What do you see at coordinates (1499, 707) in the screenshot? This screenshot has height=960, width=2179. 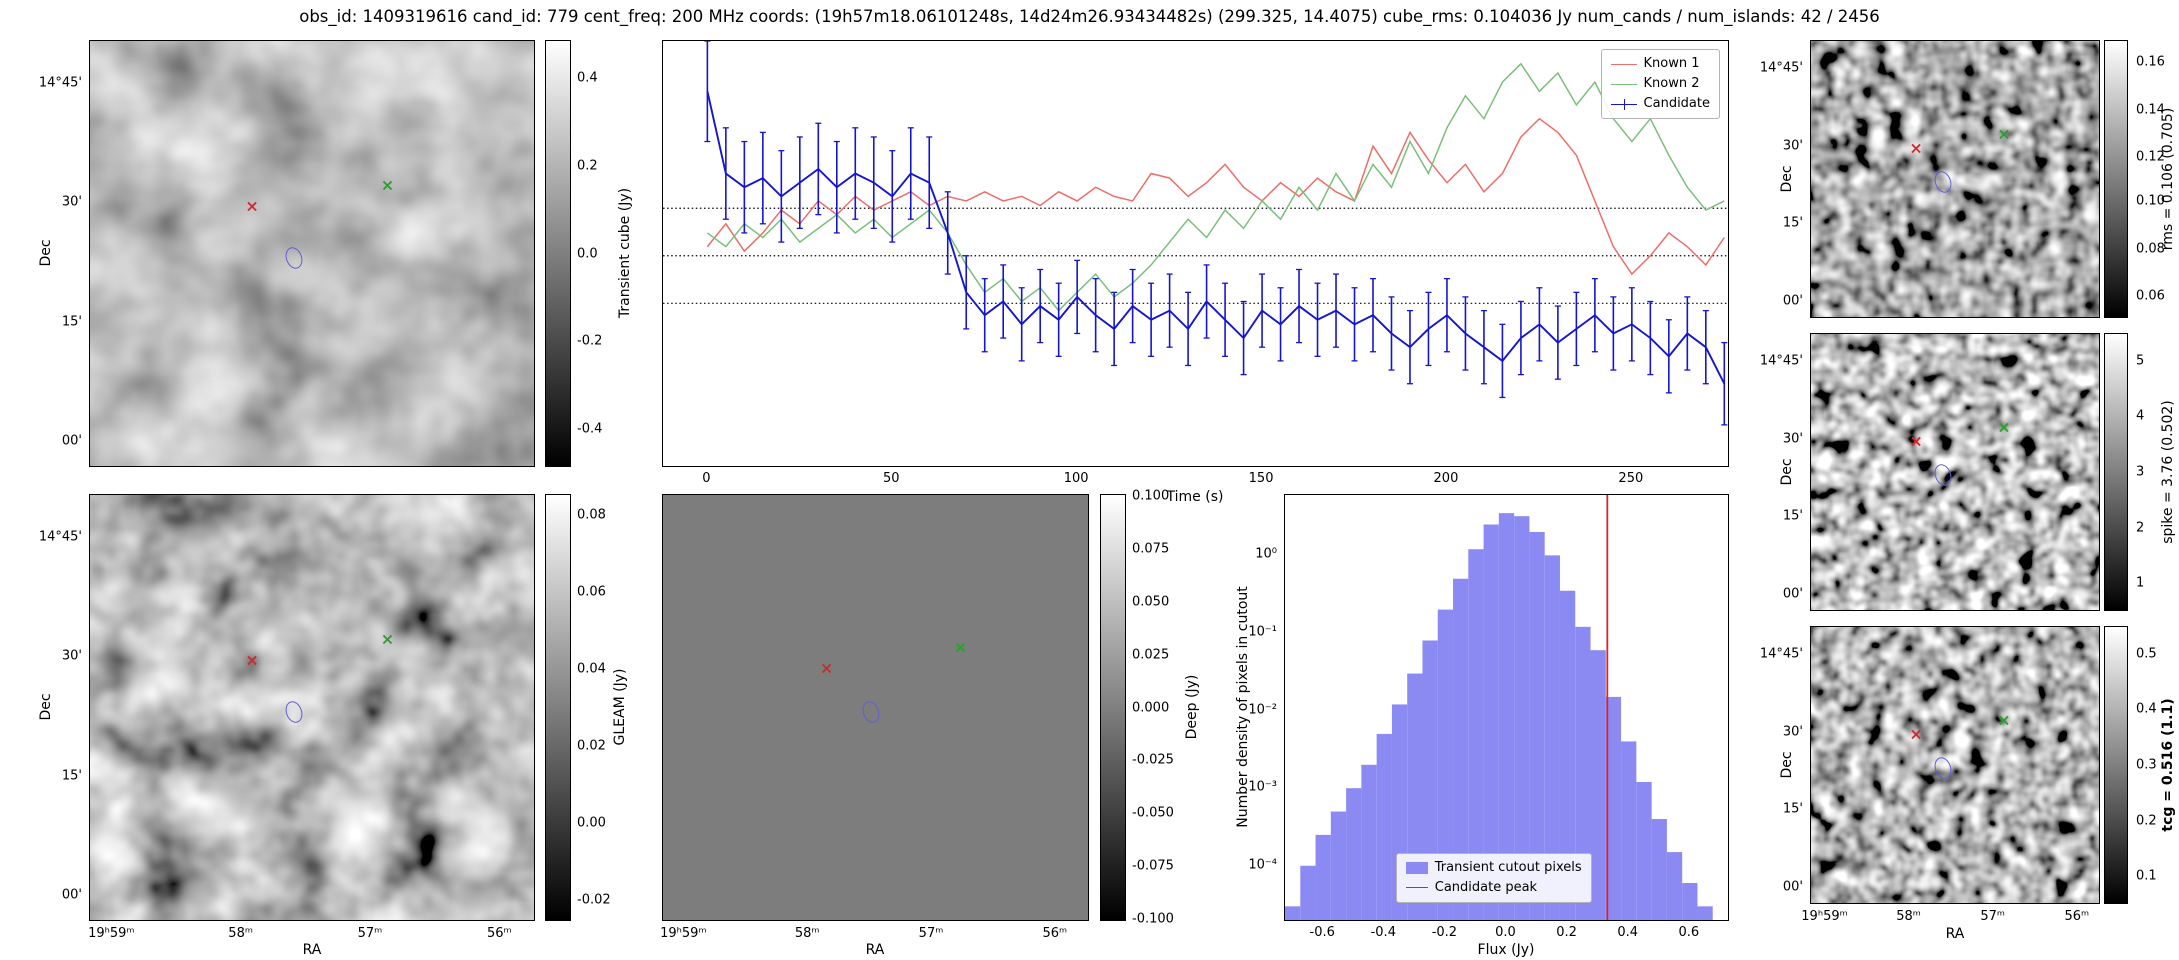 I see `histogram-plot-svg` at bounding box center [1499, 707].